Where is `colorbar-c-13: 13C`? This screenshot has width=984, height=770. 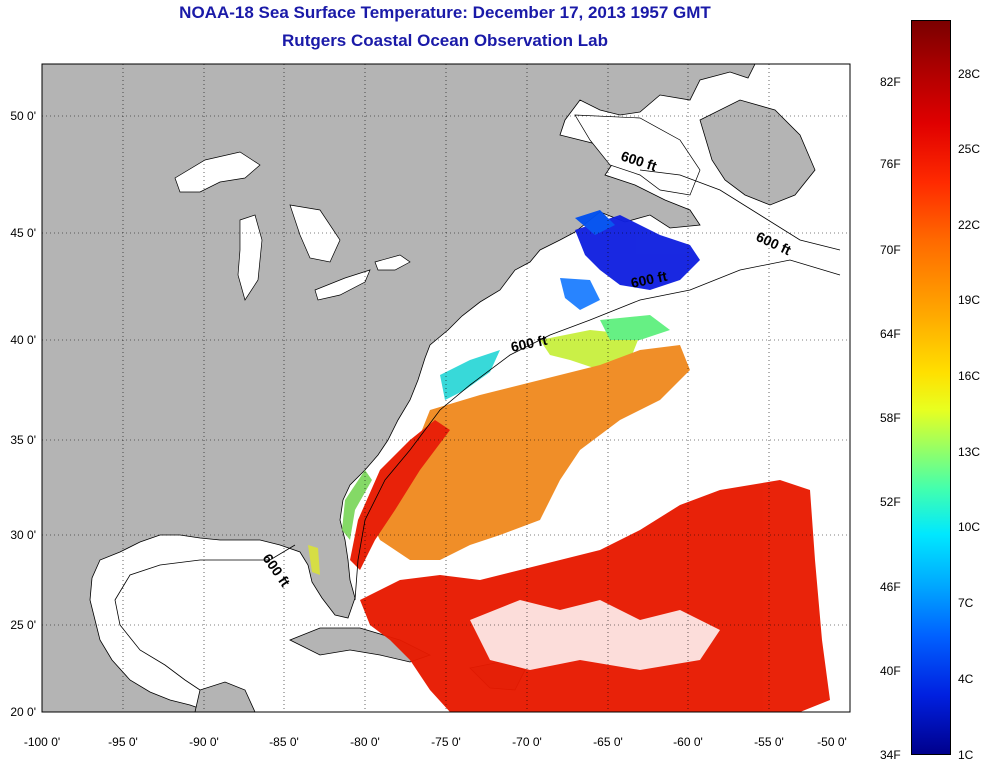
colorbar-c-13: 13C is located at coordinates (969, 452).